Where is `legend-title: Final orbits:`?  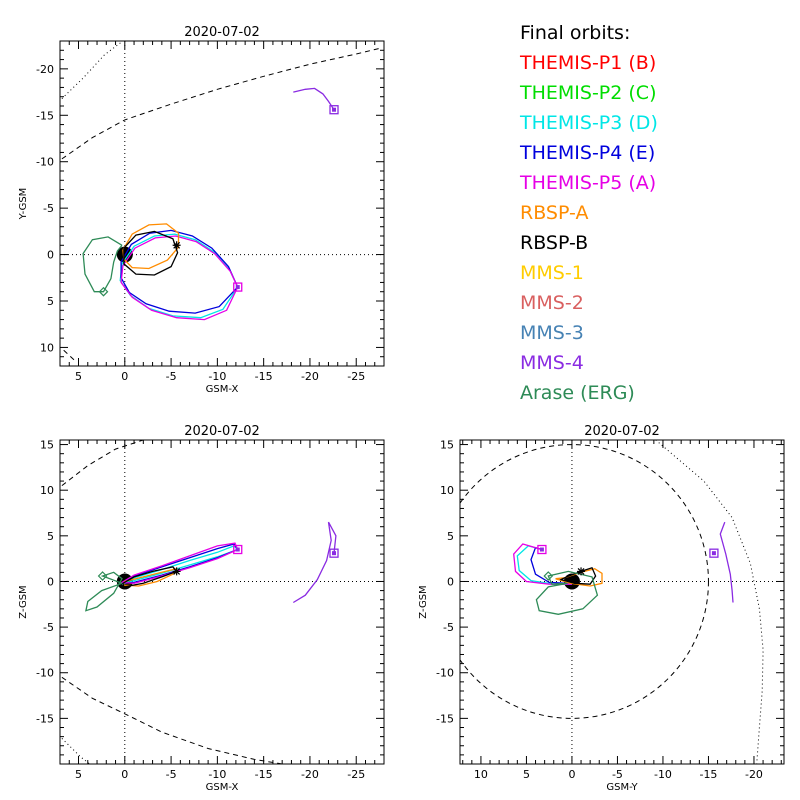
legend-title: Final orbits: is located at coordinates (575, 33).